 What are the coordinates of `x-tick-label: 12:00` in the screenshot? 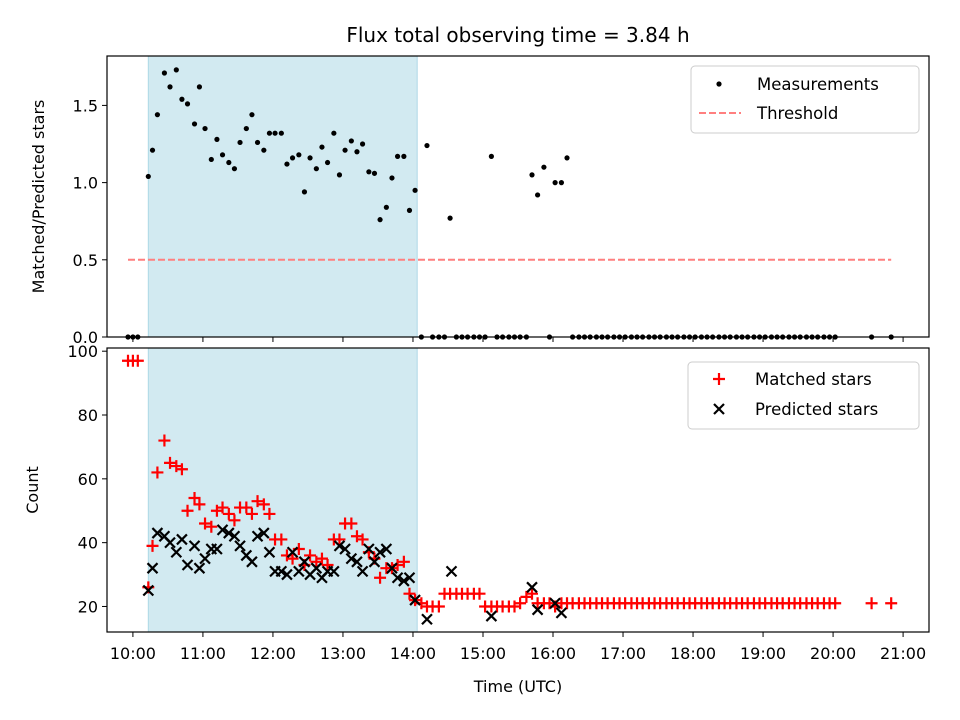 It's located at (273, 653).